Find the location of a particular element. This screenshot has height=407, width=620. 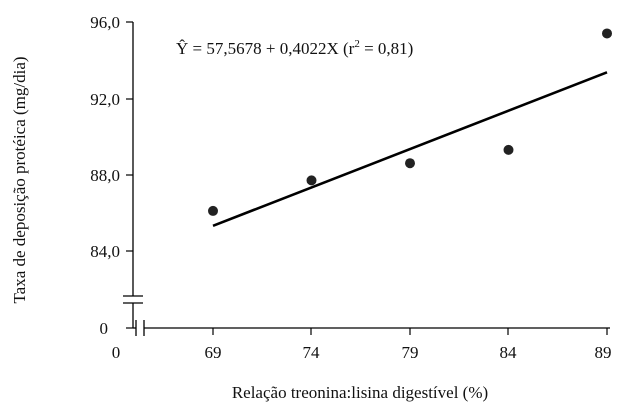

y-tick-label: 96,0 is located at coordinates (105, 22).